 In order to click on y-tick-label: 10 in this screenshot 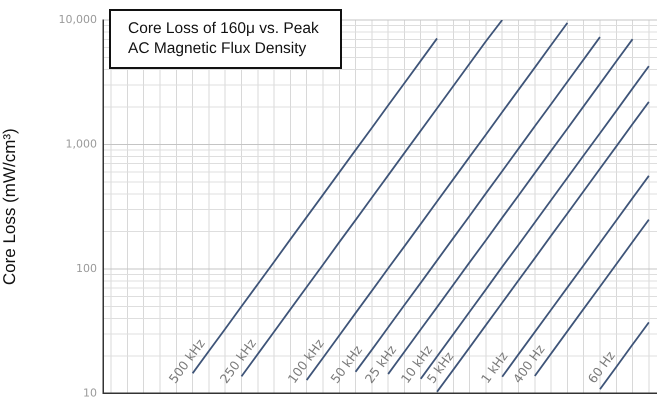, I will do `click(90, 393)`.